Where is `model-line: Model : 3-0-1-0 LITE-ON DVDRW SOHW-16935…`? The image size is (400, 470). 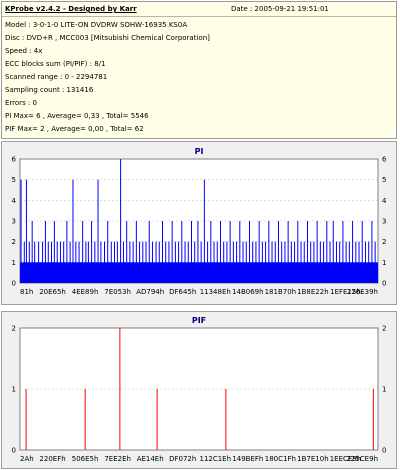 model-line: Model : 3-0-1-0 LITE-ON DVDRW SOHW-16935… is located at coordinates (96, 25).